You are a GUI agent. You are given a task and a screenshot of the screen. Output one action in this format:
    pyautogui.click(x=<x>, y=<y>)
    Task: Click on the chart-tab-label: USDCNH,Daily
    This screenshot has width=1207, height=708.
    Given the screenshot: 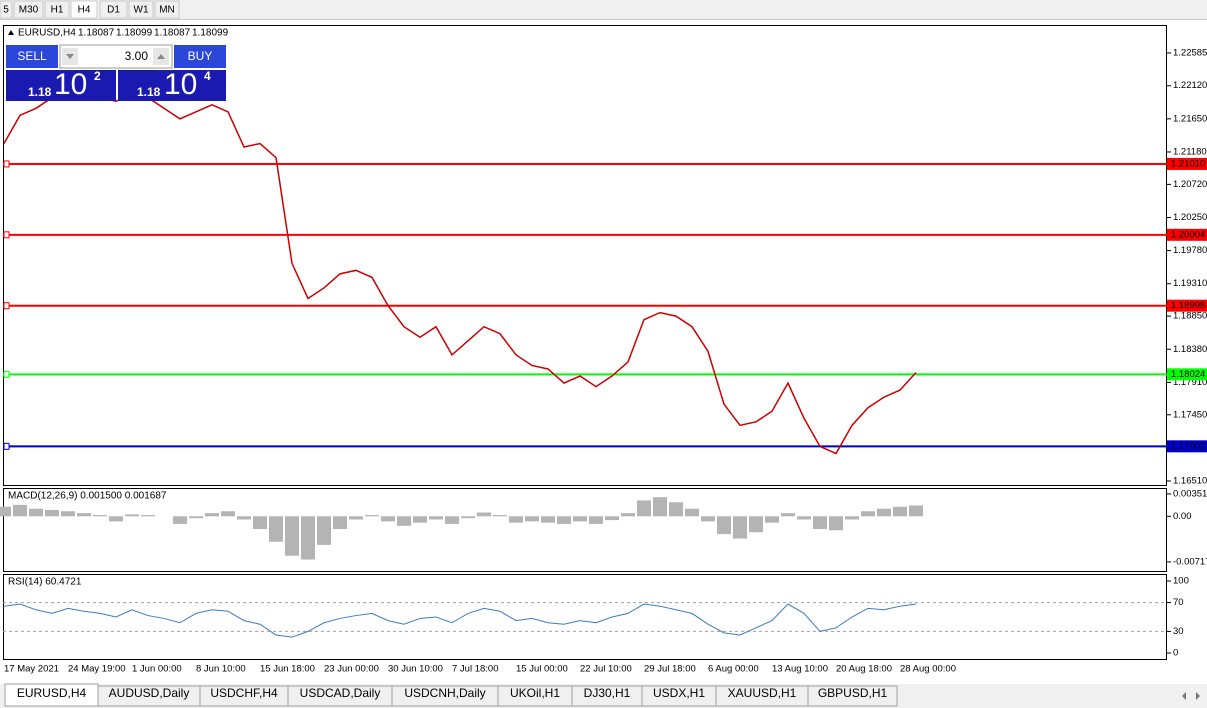 What is the action you would take?
    pyautogui.click(x=444, y=693)
    